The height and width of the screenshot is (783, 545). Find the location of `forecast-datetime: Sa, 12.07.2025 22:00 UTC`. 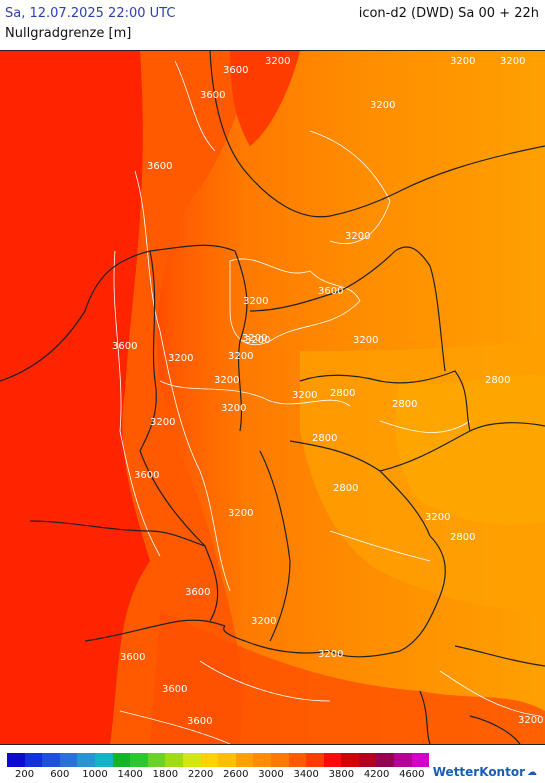

forecast-datetime: Sa, 12.07.2025 22:00 UTC is located at coordinates (90, 13).